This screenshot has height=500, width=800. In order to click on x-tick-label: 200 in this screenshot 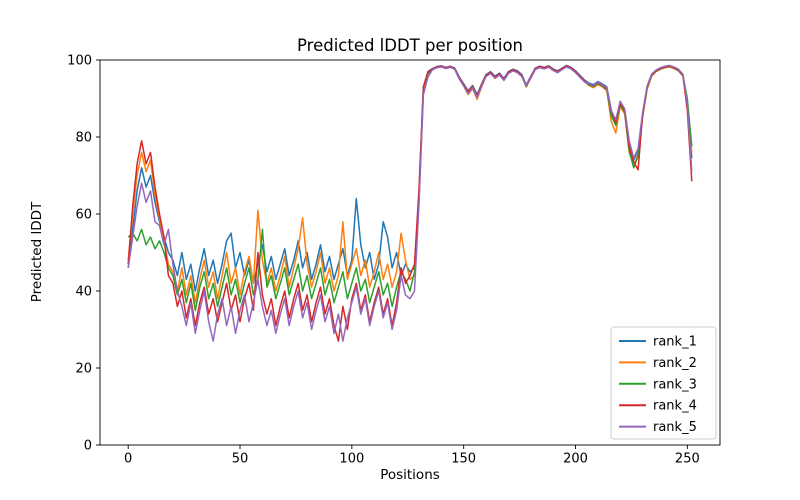, I will do `click(575, 459)`.